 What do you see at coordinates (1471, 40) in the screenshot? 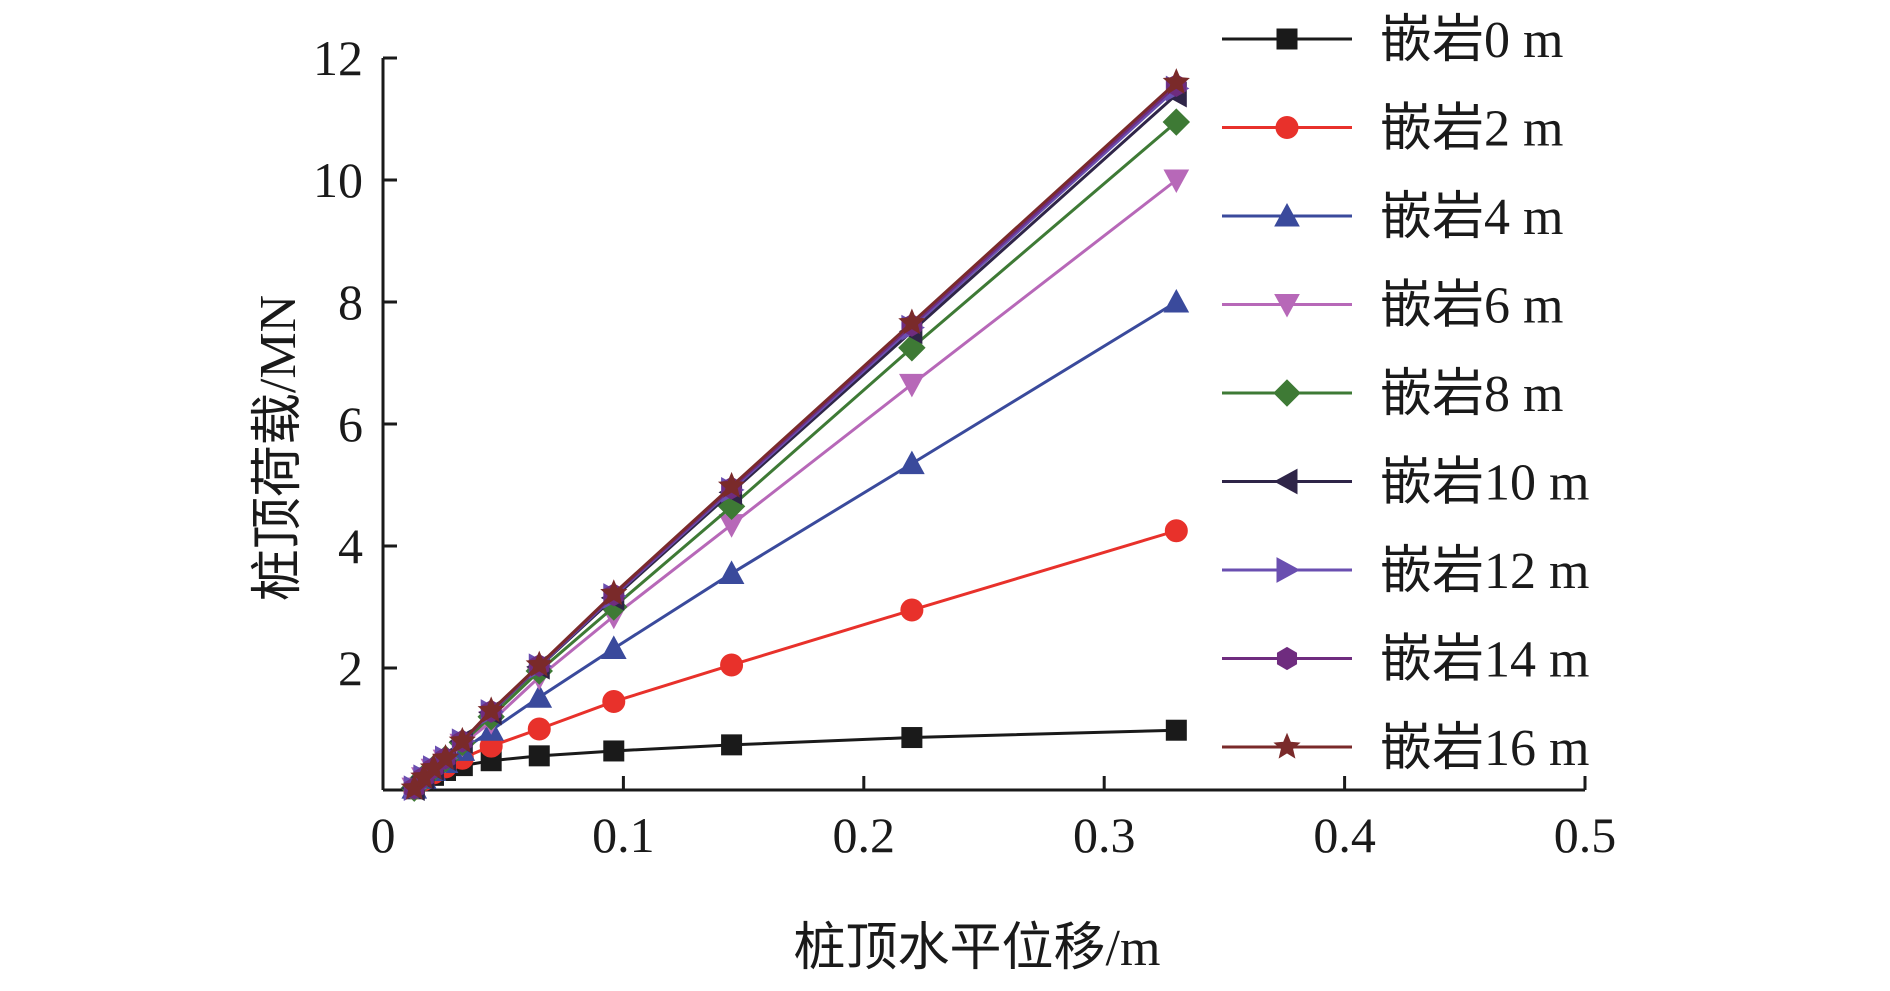
I see `legend-label: 嵌岩0 m` at bounding box center [1471, 40].